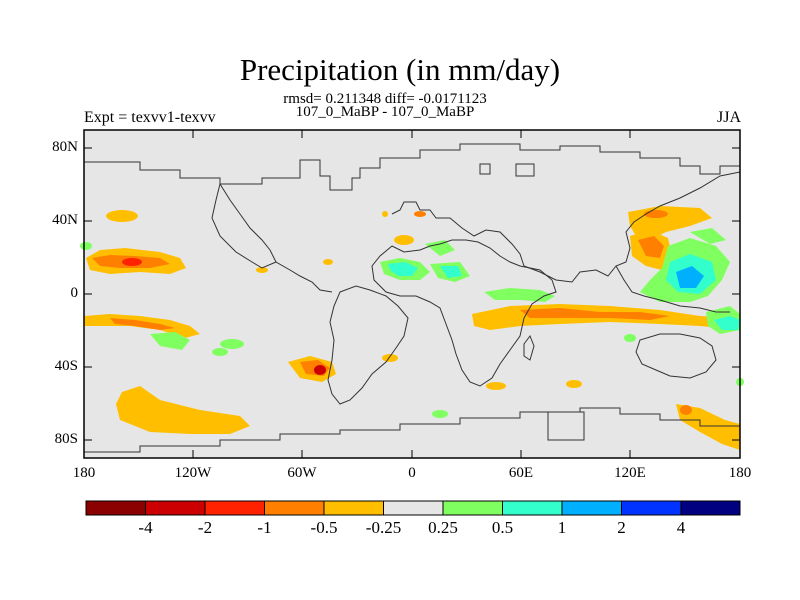 Image resolution: width=800 pixels, height=600 pixels. Describe the element at coordinates (385, 99) in the screenshot. I see `stats-line: rmsd= 0.211348 diff= -0.0171123` at that location.